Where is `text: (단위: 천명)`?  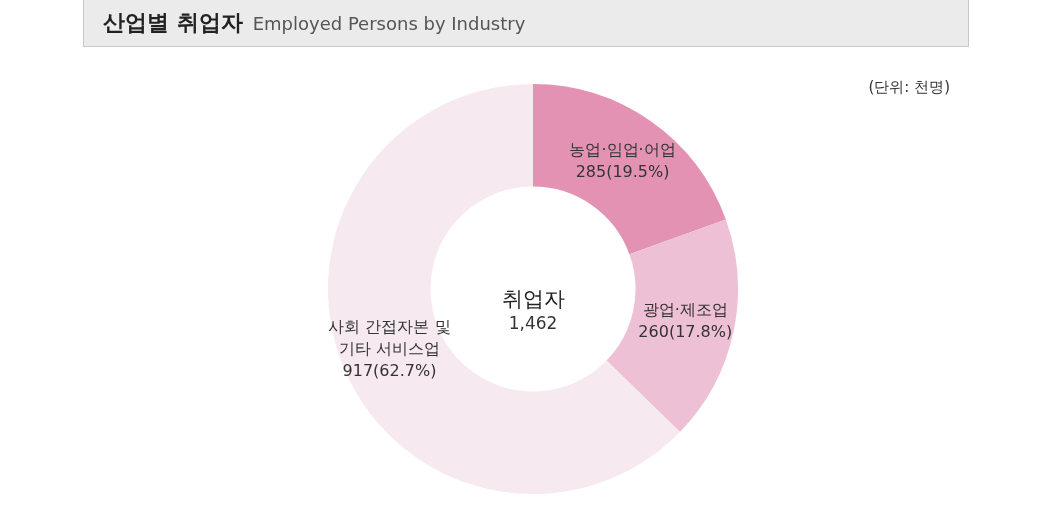 text: (단위: 천명) is located at coordinates (909, 86).